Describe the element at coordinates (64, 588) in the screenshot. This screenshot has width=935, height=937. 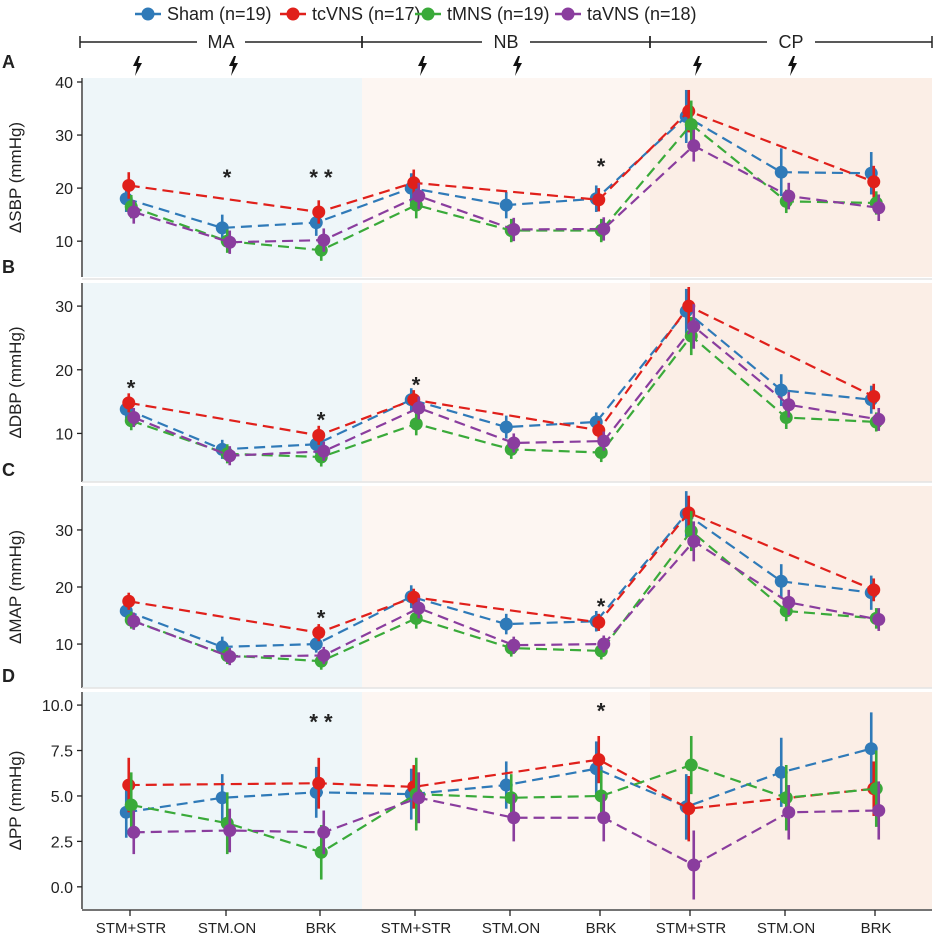
I see `y-tick-label: 20` at that location.